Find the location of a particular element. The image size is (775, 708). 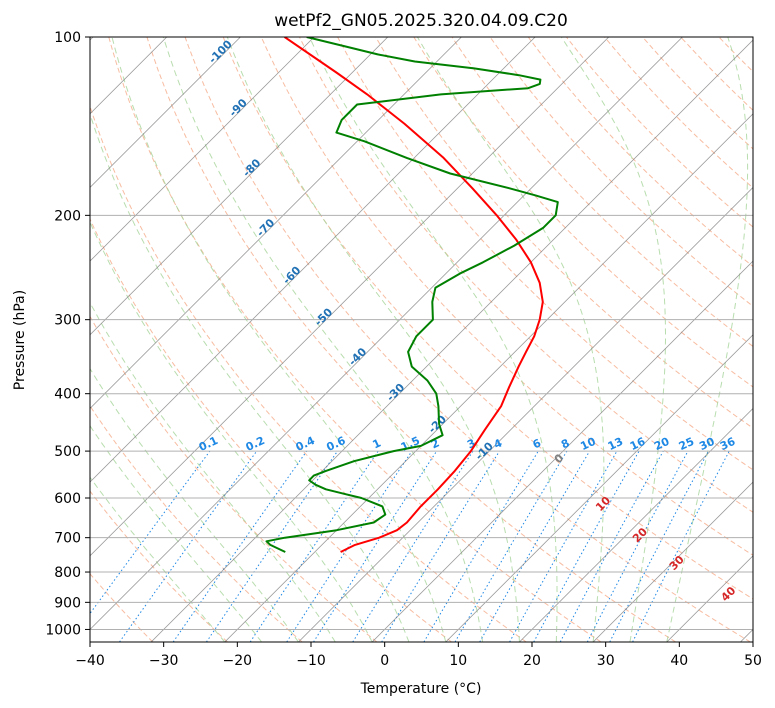

y-axis-label: Pressure (hPa) is located at coordinates (20, 340).